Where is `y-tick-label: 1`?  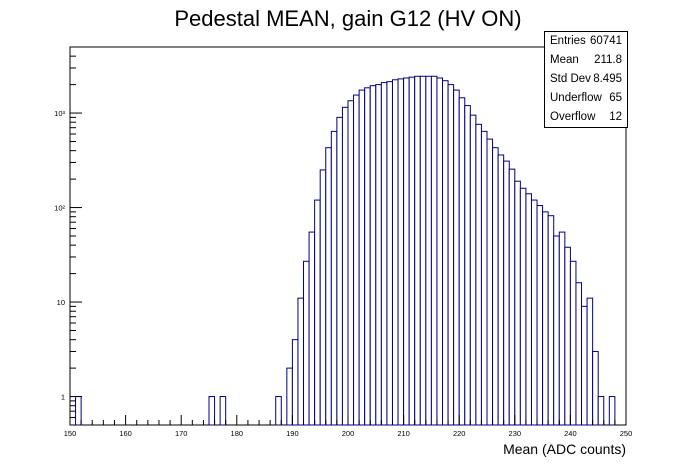
y-tick-label: 1 is located at coordinates (63, 397).